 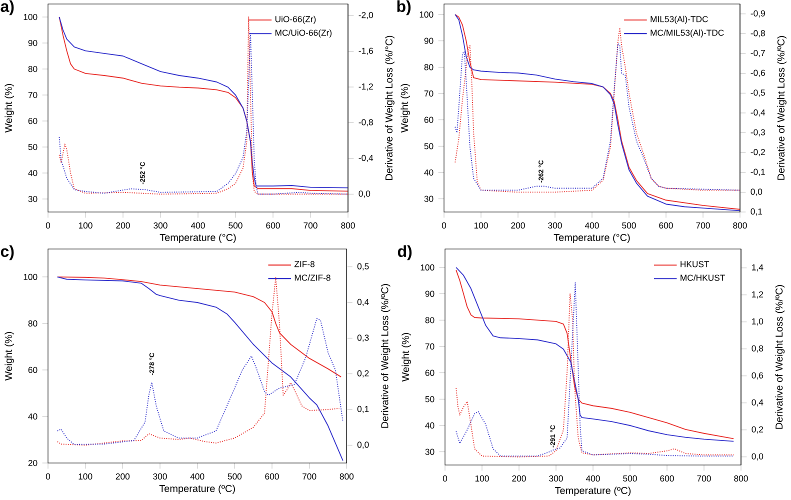 I want to click on y2-tick-label: -0,6, so click(x=757, y=73).